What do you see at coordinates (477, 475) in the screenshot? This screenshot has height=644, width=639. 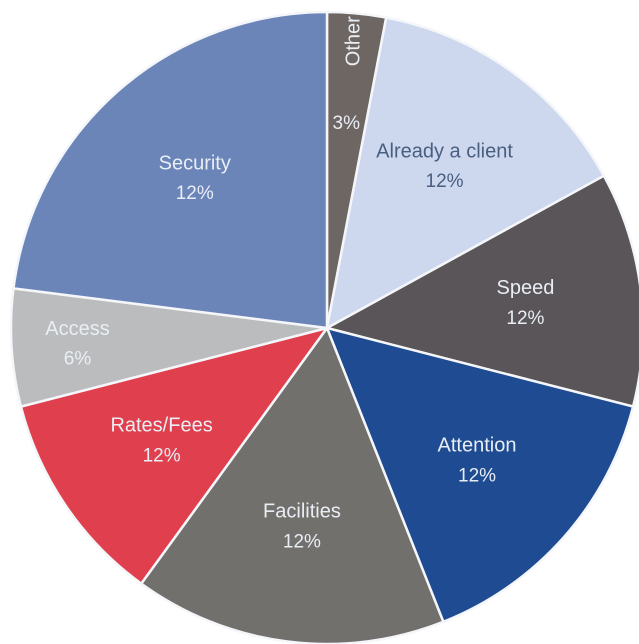 I see `slice-percent-attention: 12%` at bounding box center [477, 475].